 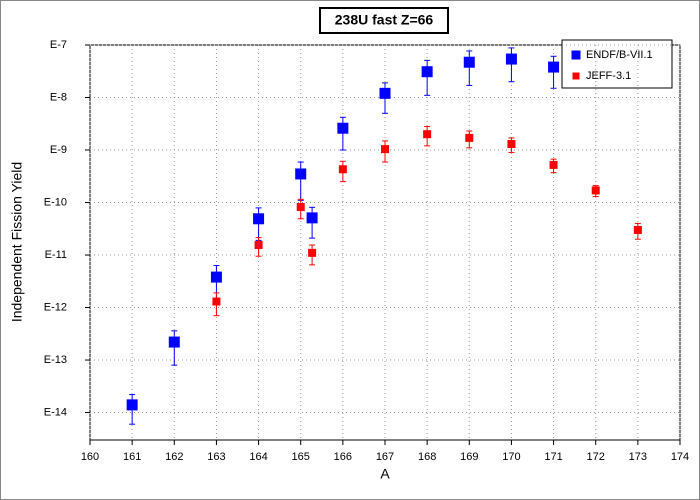 What do you see at coordinates (55, 307) in the screenshot?
I see `y-tick-label: E-12` at bounding box center [55, 307].